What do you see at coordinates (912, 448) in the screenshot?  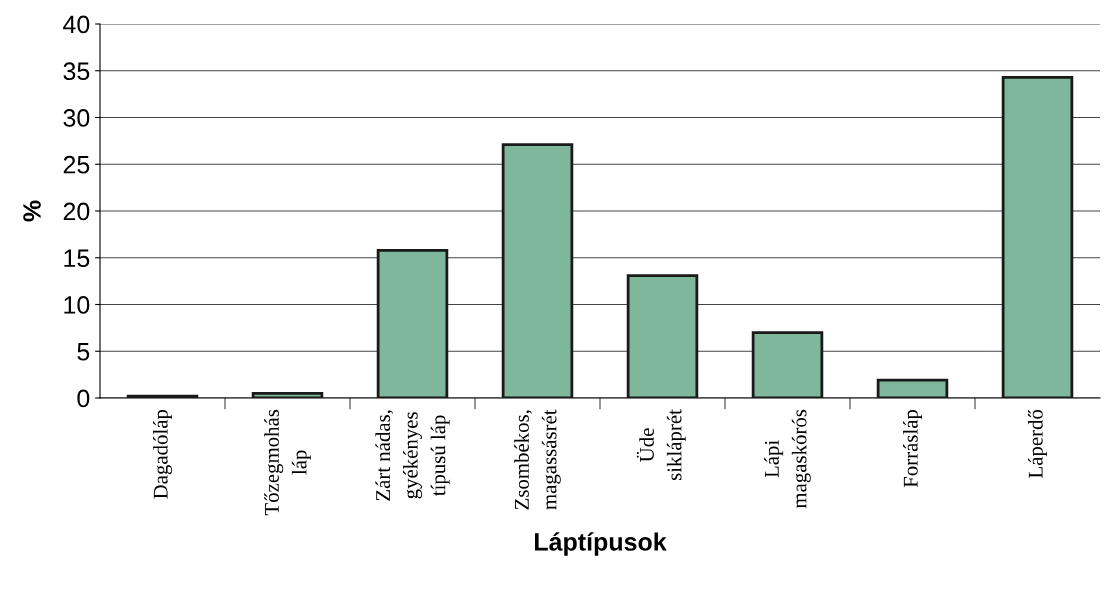 I see `x-tick-label: Forrásláp` at bounding box center [912, 448].